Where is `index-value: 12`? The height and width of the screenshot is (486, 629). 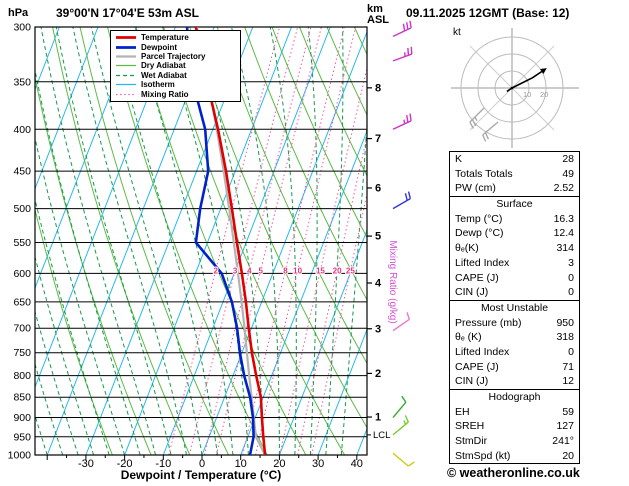
index-value: 12 is located at coordinates (568, 381).